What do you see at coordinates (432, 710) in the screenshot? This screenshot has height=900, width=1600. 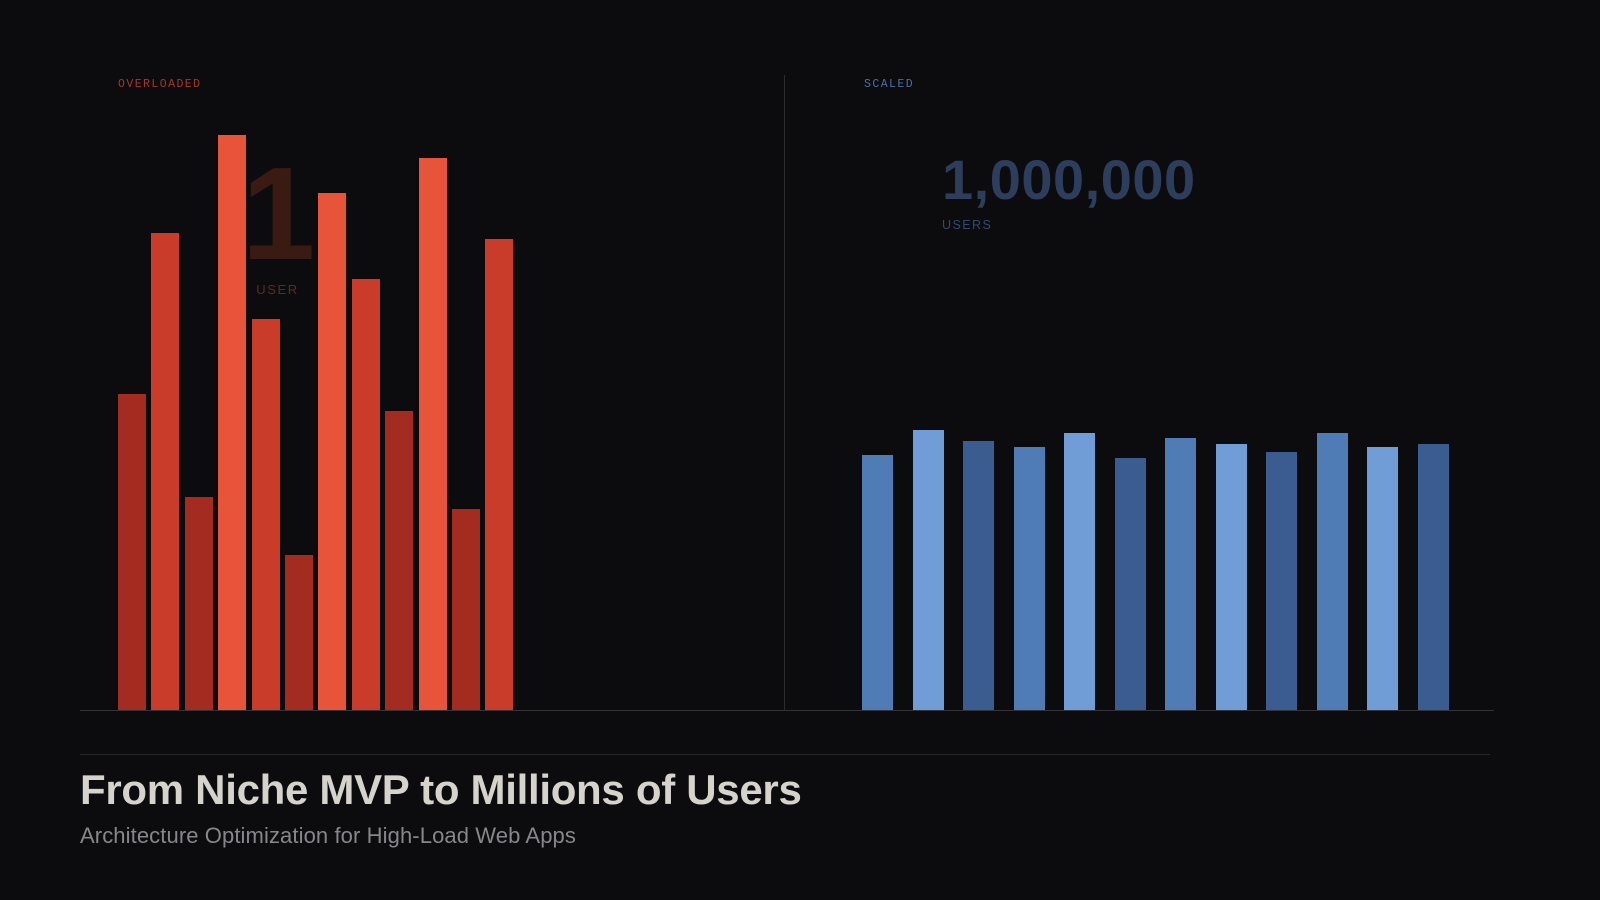 I see `overloaded-chart-baseline` at bounding box center [432, 710].